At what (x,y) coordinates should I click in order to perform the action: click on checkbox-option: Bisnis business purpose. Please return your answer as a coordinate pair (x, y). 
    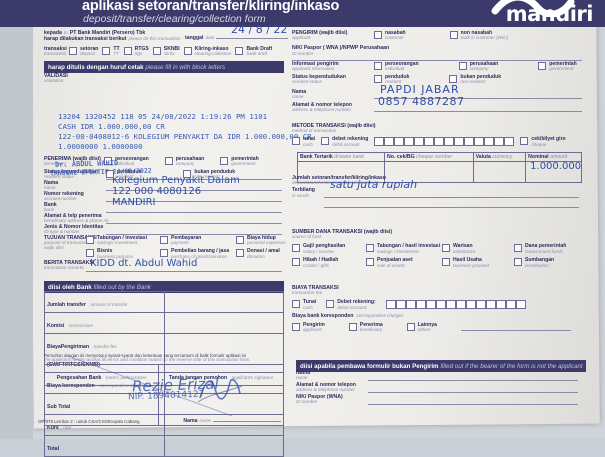
    Looking at the image, I should click on (123, 253).